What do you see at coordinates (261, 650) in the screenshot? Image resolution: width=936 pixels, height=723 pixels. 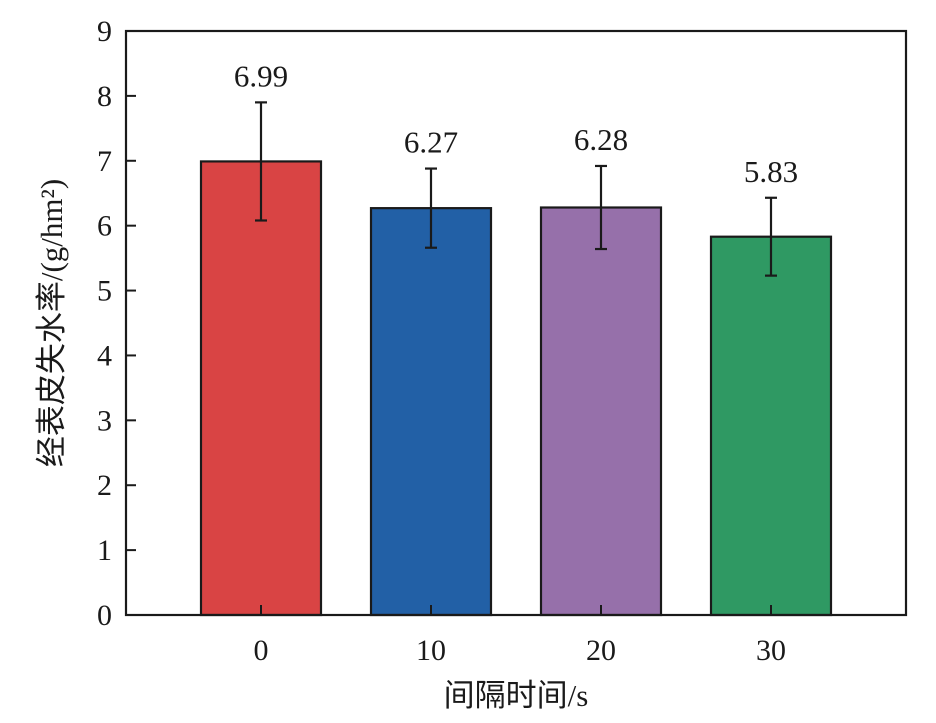 I see `x-tick-label: 0` at bounding box center [261, 650].